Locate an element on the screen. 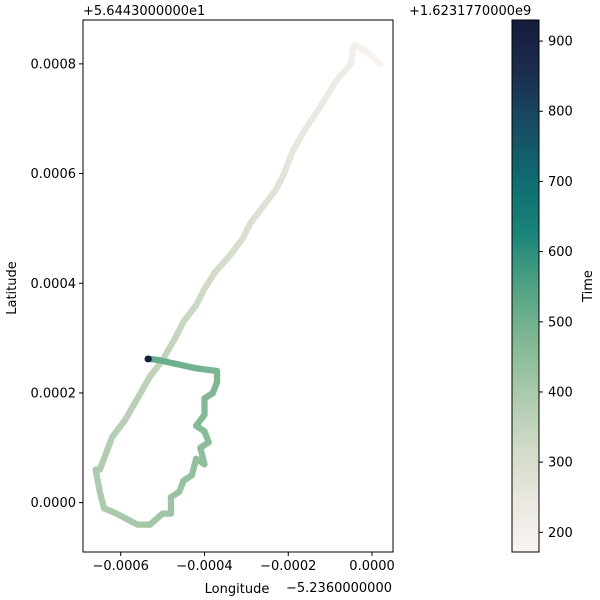 This screenshot has width=600, height=600. x-tick-label: −0.0002 is located at coordinates (288, 566).